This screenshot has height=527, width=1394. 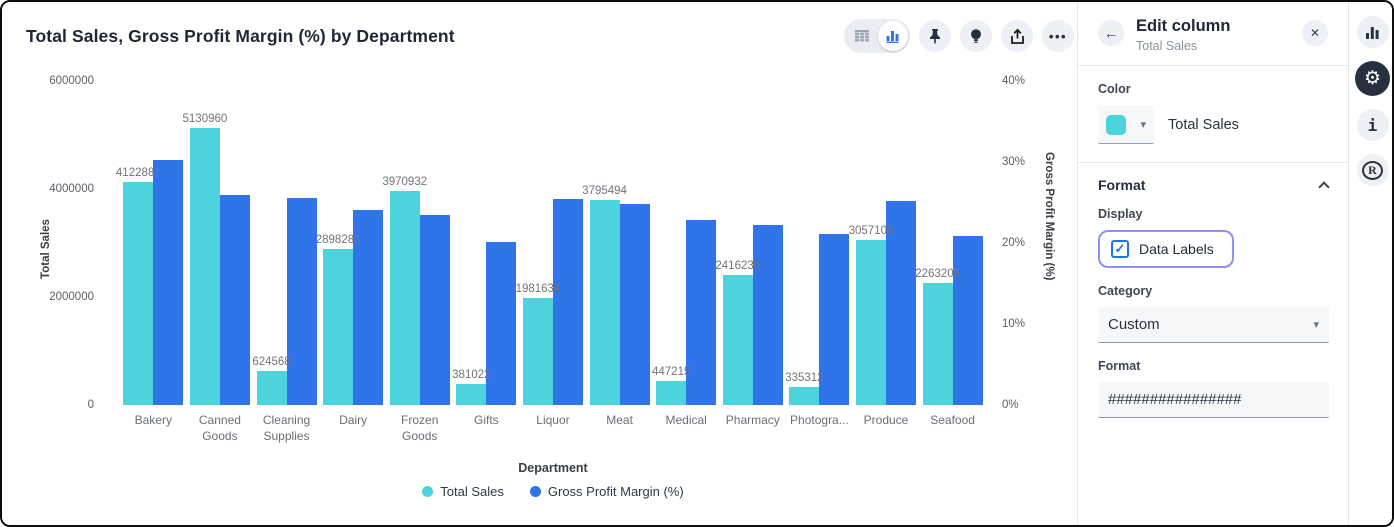 I want to click on close-button: ✕, so click(x=1315, y=33).